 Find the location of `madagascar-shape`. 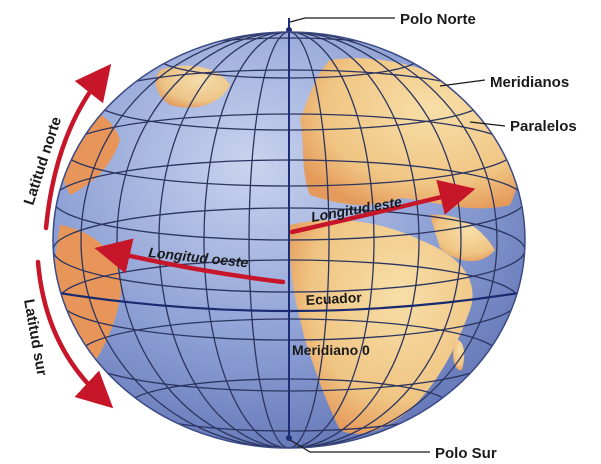

madagascar-shape is located at coordinates (458, 355).